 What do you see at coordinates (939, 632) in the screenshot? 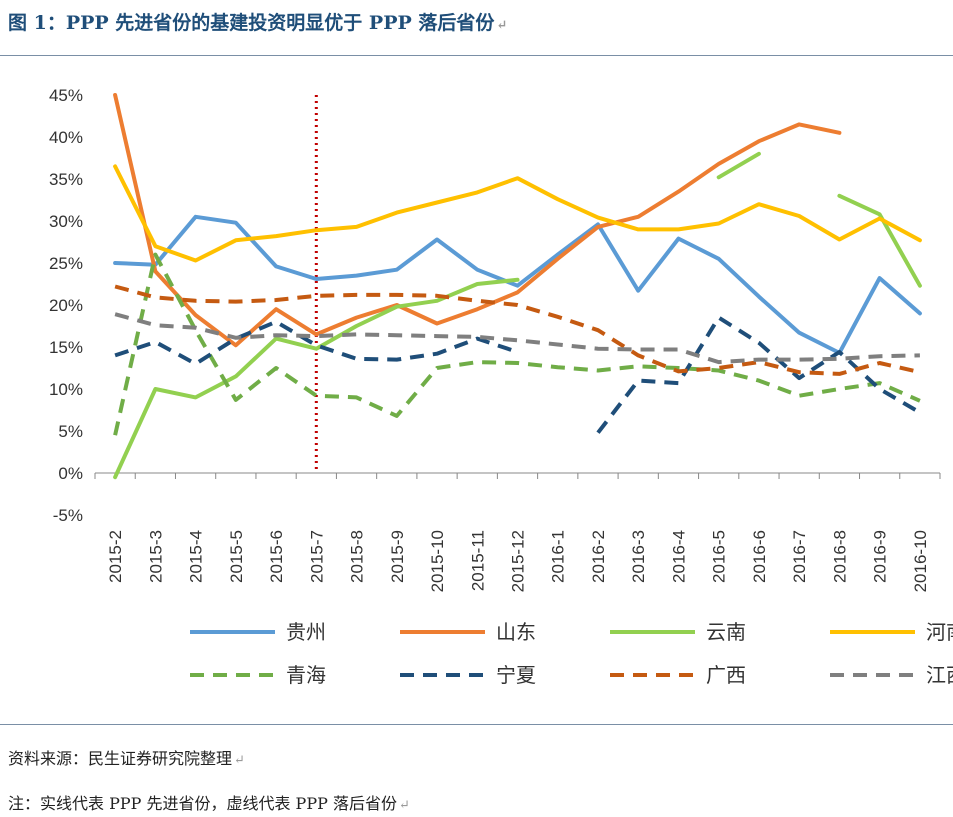
I see `legend-label: 河南` at bounding box center [939, 632].